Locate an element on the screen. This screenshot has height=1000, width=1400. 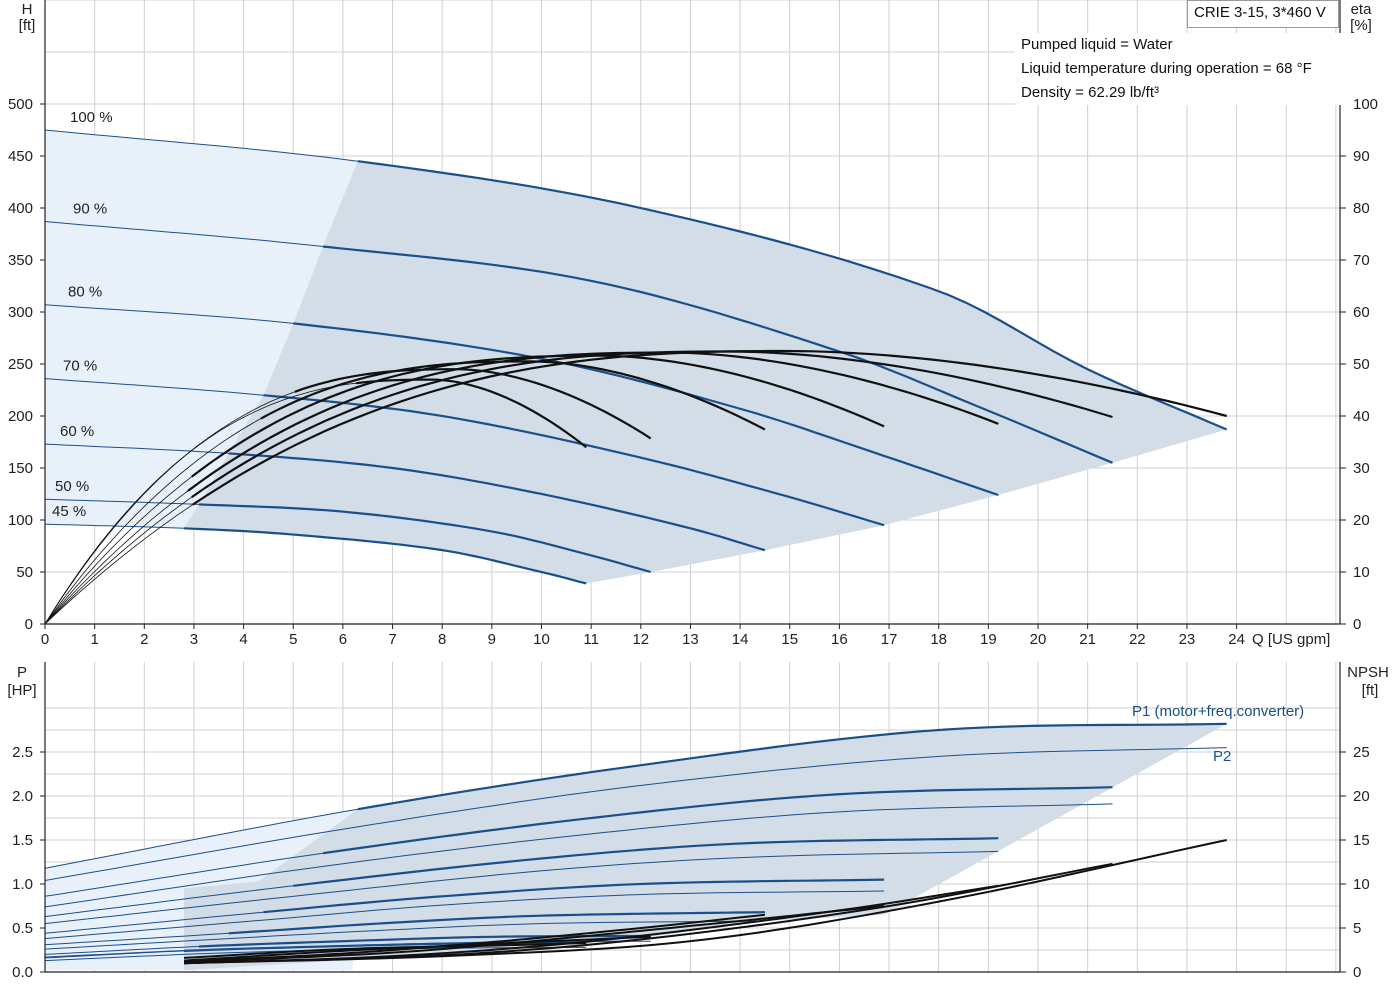
tick-label: 16 is located at coordinates (839, 639).